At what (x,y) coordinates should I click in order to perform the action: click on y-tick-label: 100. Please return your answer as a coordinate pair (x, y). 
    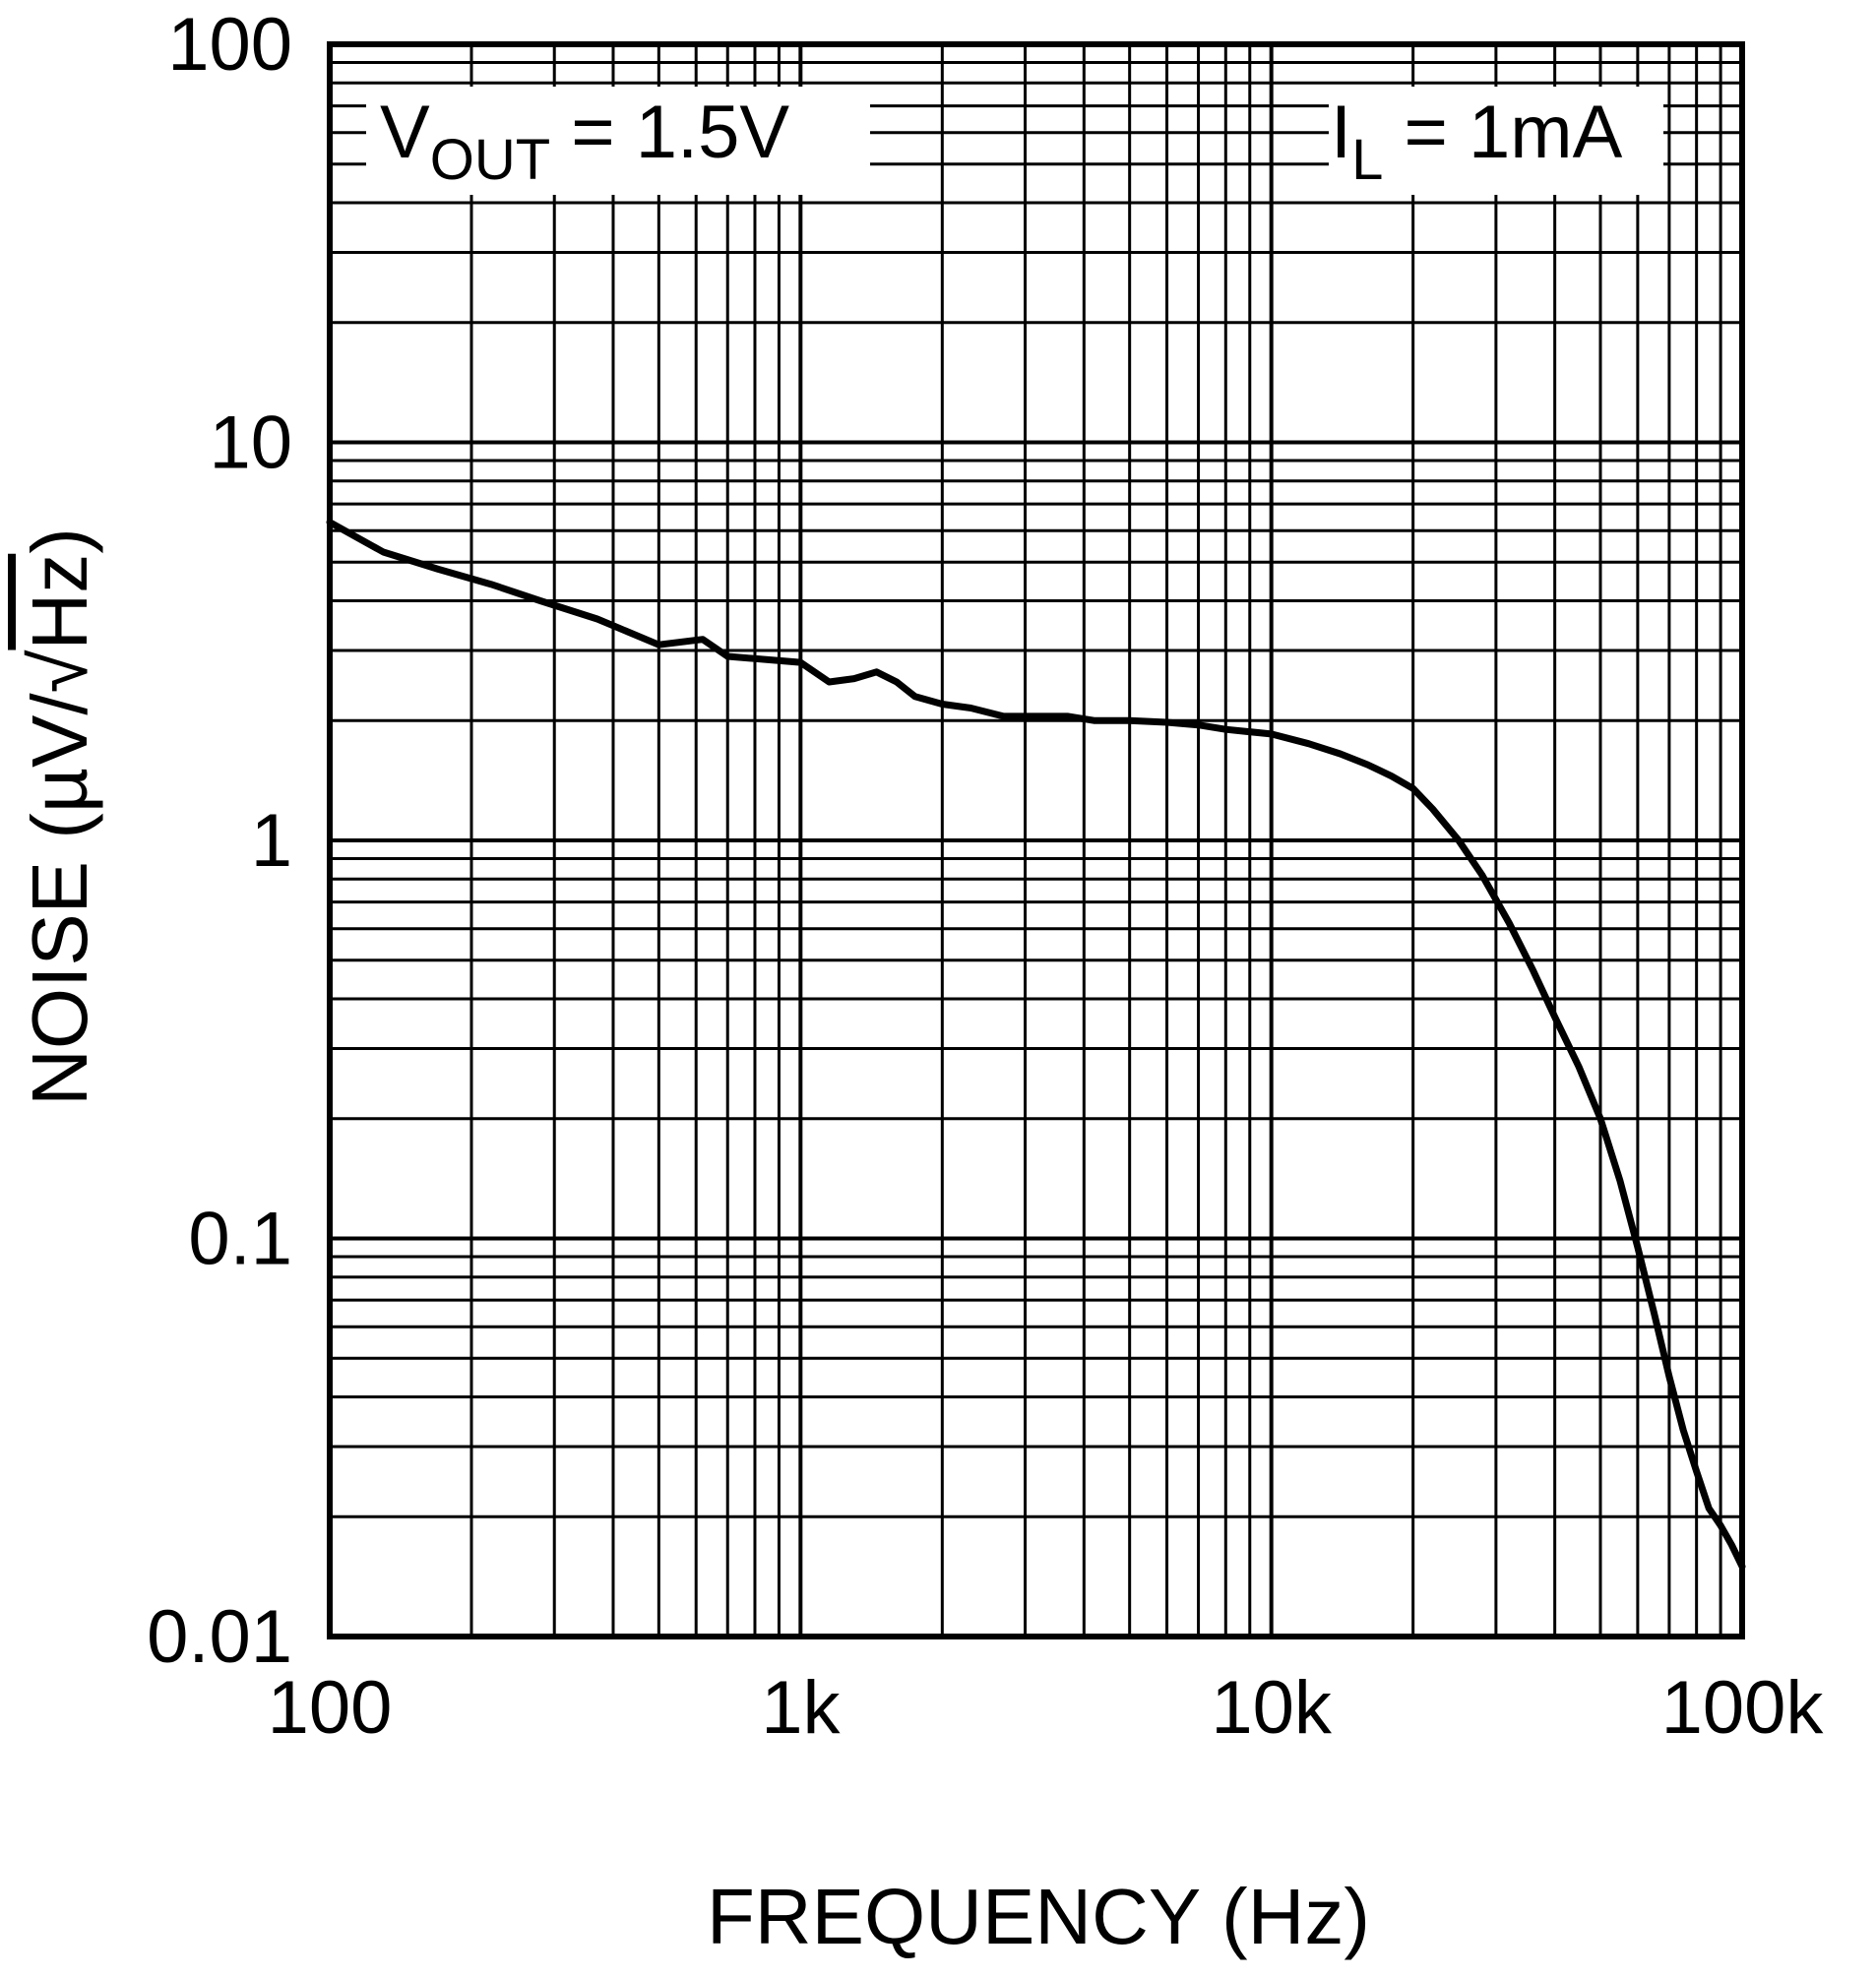
    Looking at the image, I should click on (229, 45).